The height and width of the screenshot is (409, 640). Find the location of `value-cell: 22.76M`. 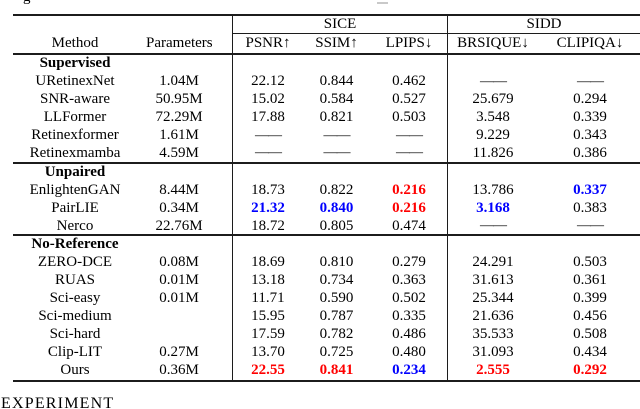

value-cell: 22.76M is located at coordinates (179, 225).